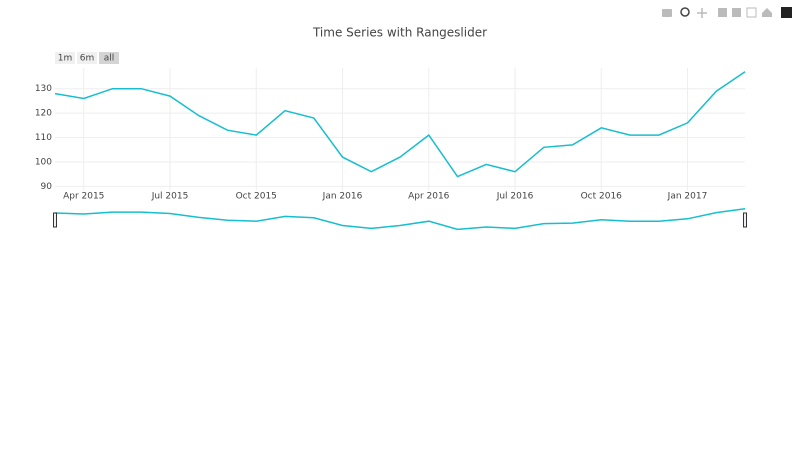 This screenshot has height=450, width=800. I want to click on pan-icon, so click(702, 13).